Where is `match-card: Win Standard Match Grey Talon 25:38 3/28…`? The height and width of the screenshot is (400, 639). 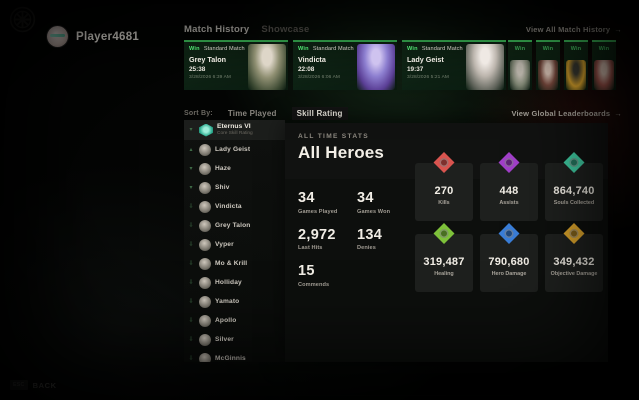 match-card: Win Standard Match Grey Talon 25:38 3/28… is located at coordinates (236, 65).